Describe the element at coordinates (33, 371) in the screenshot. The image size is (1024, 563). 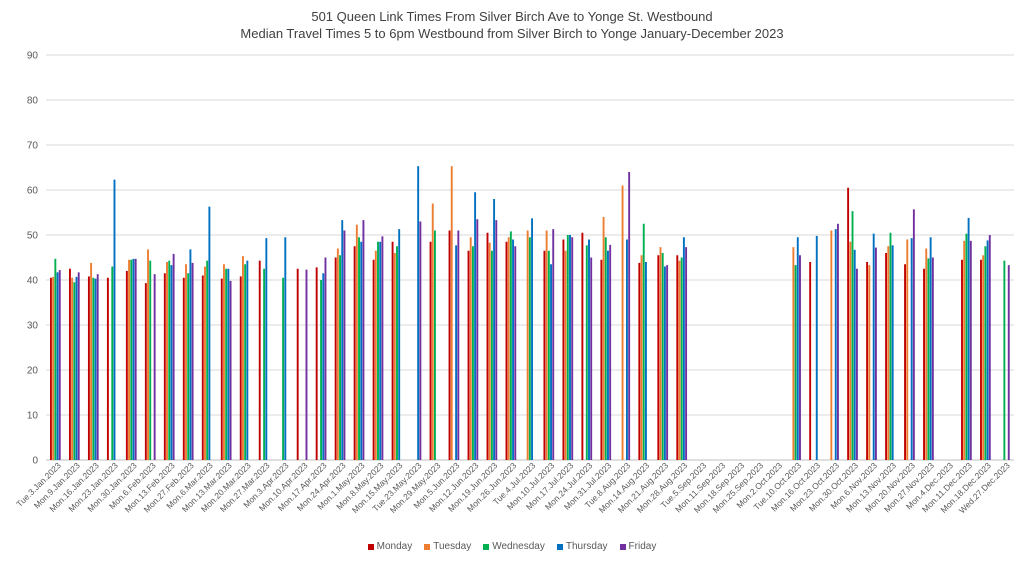
I see `y-tick-label: 20` at that location.